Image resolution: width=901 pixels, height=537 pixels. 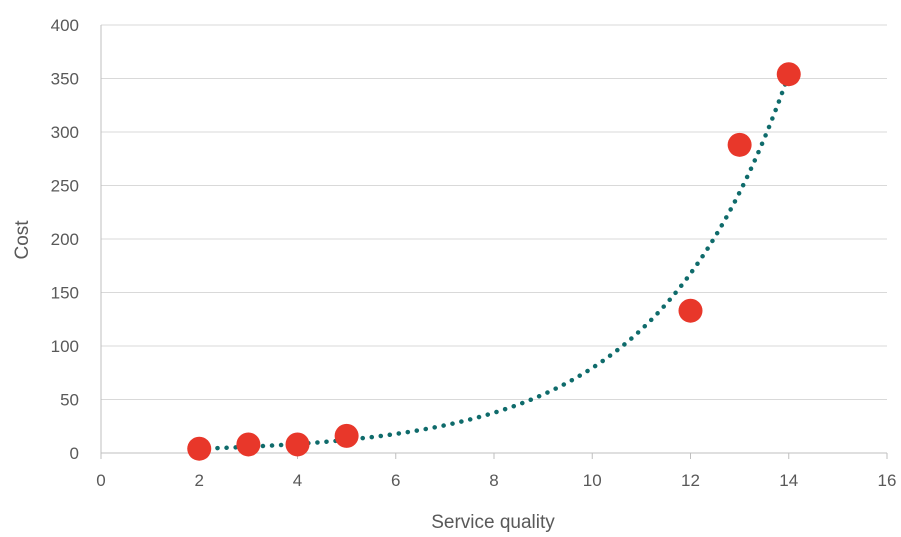 I want to click on x-axis-title: Service quality, so click(x=493, y=522).